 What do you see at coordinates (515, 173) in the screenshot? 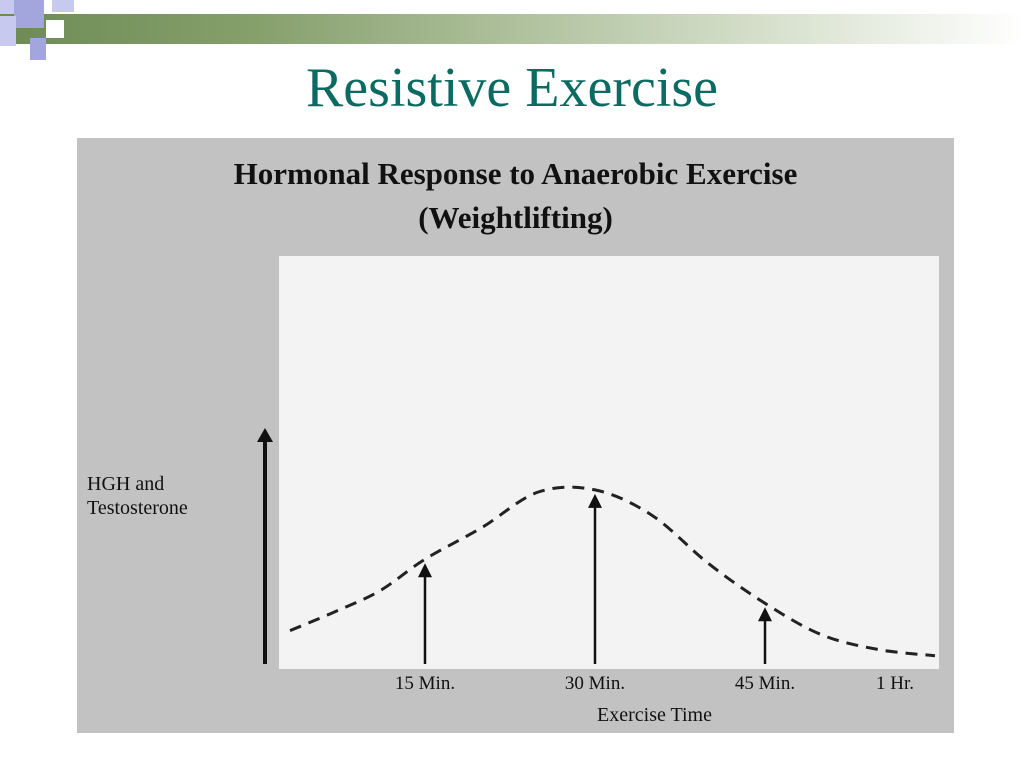
I see `chart-title-line1: Hormonal Response to Anaerobic Exercise` at bounding box center [515, 173].